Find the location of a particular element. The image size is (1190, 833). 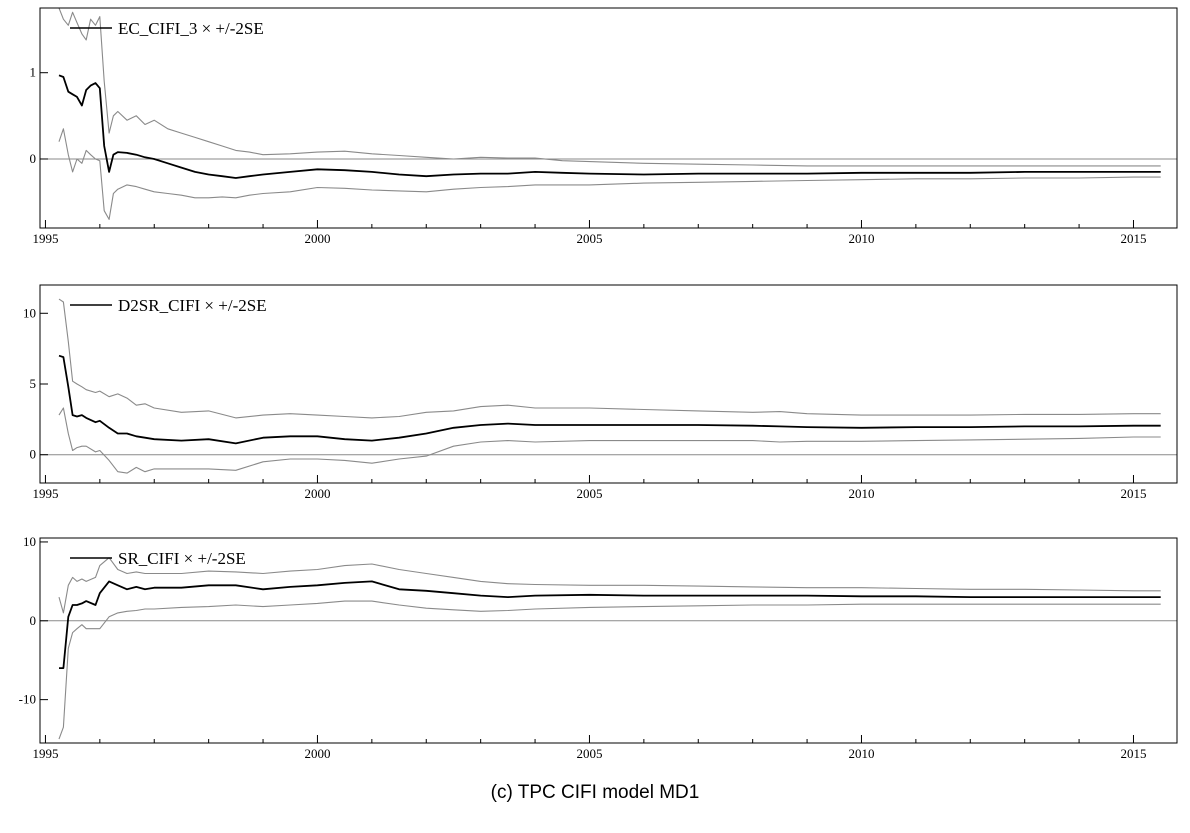

figure-caption: (c) TPC CIFI model MD1 is located at coordinates (595, 792).